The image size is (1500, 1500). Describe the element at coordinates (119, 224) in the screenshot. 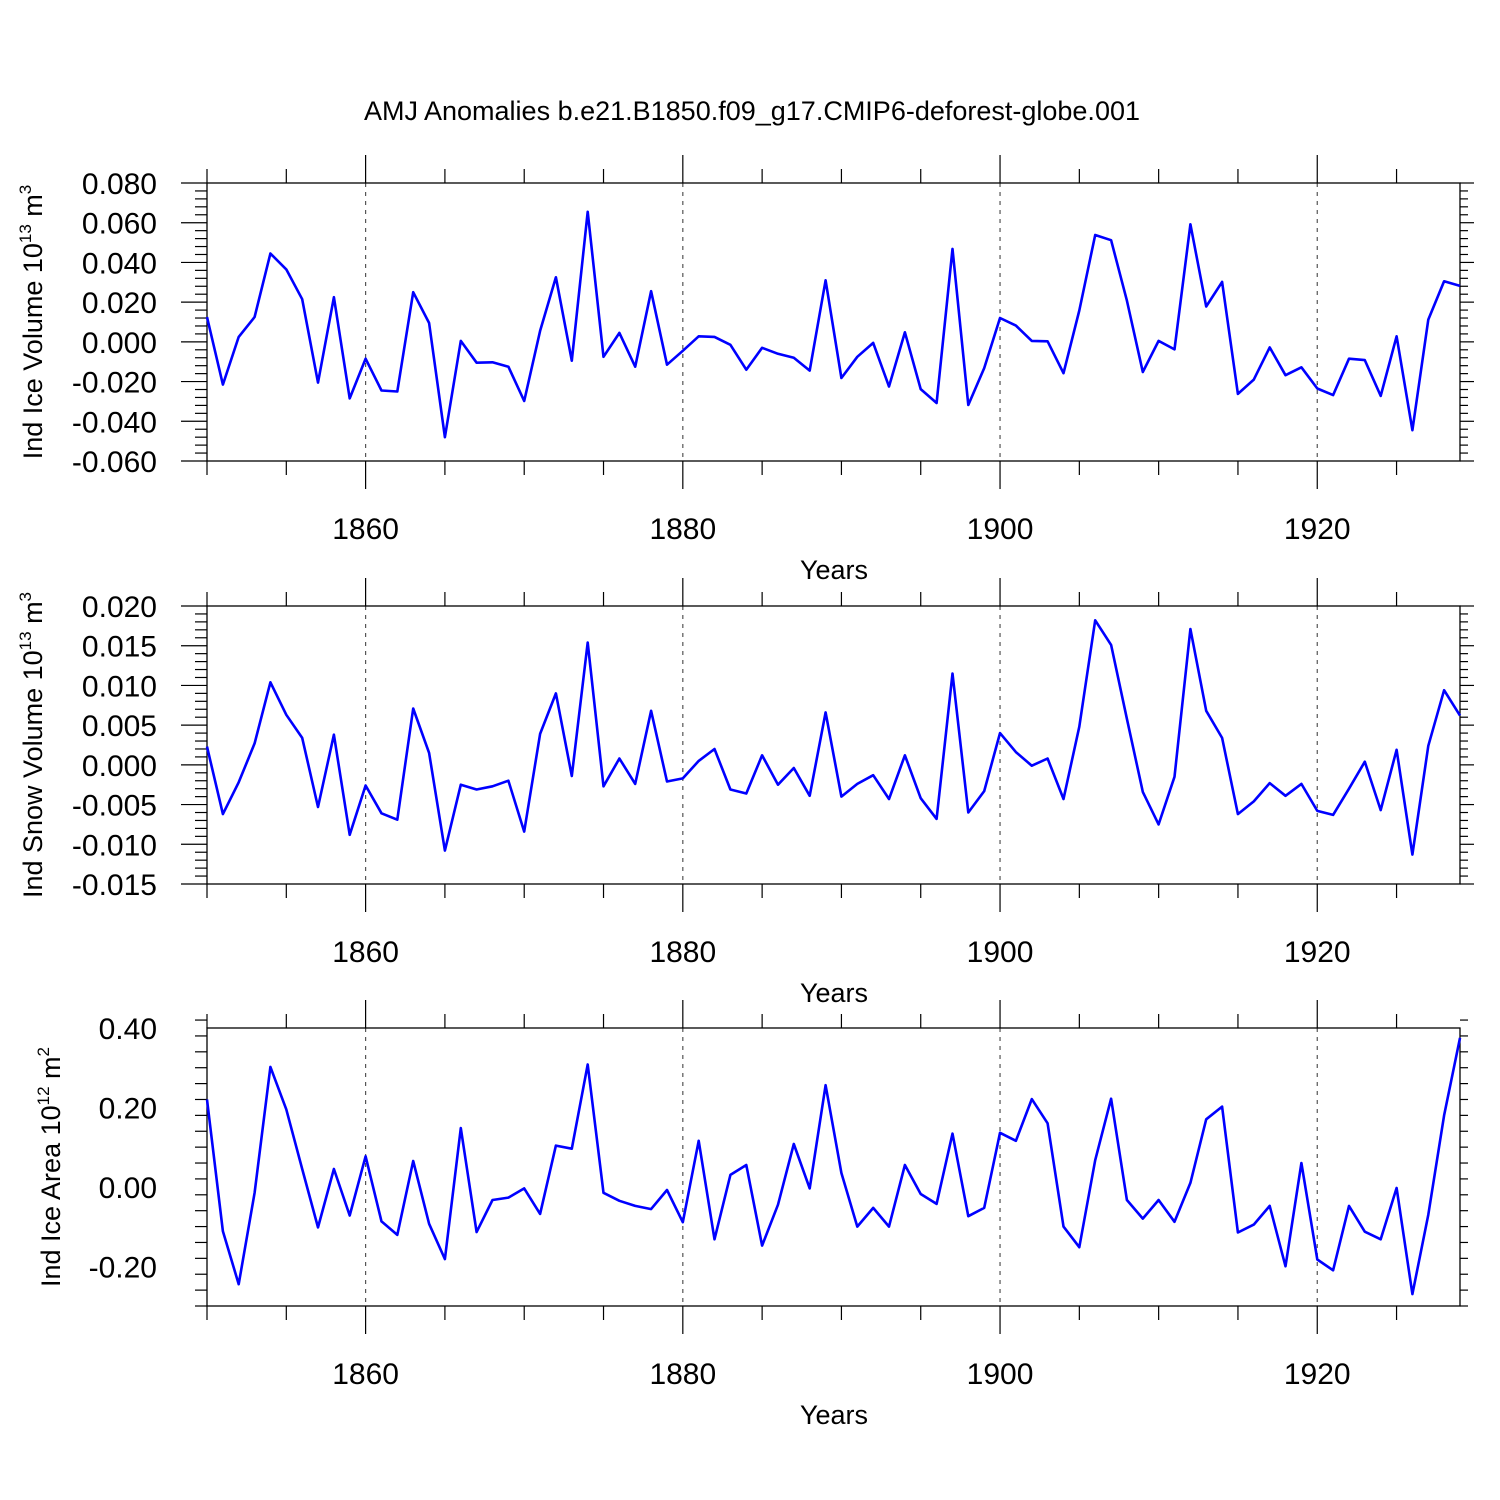

I see `y-tick-label: 0.060` at that location.